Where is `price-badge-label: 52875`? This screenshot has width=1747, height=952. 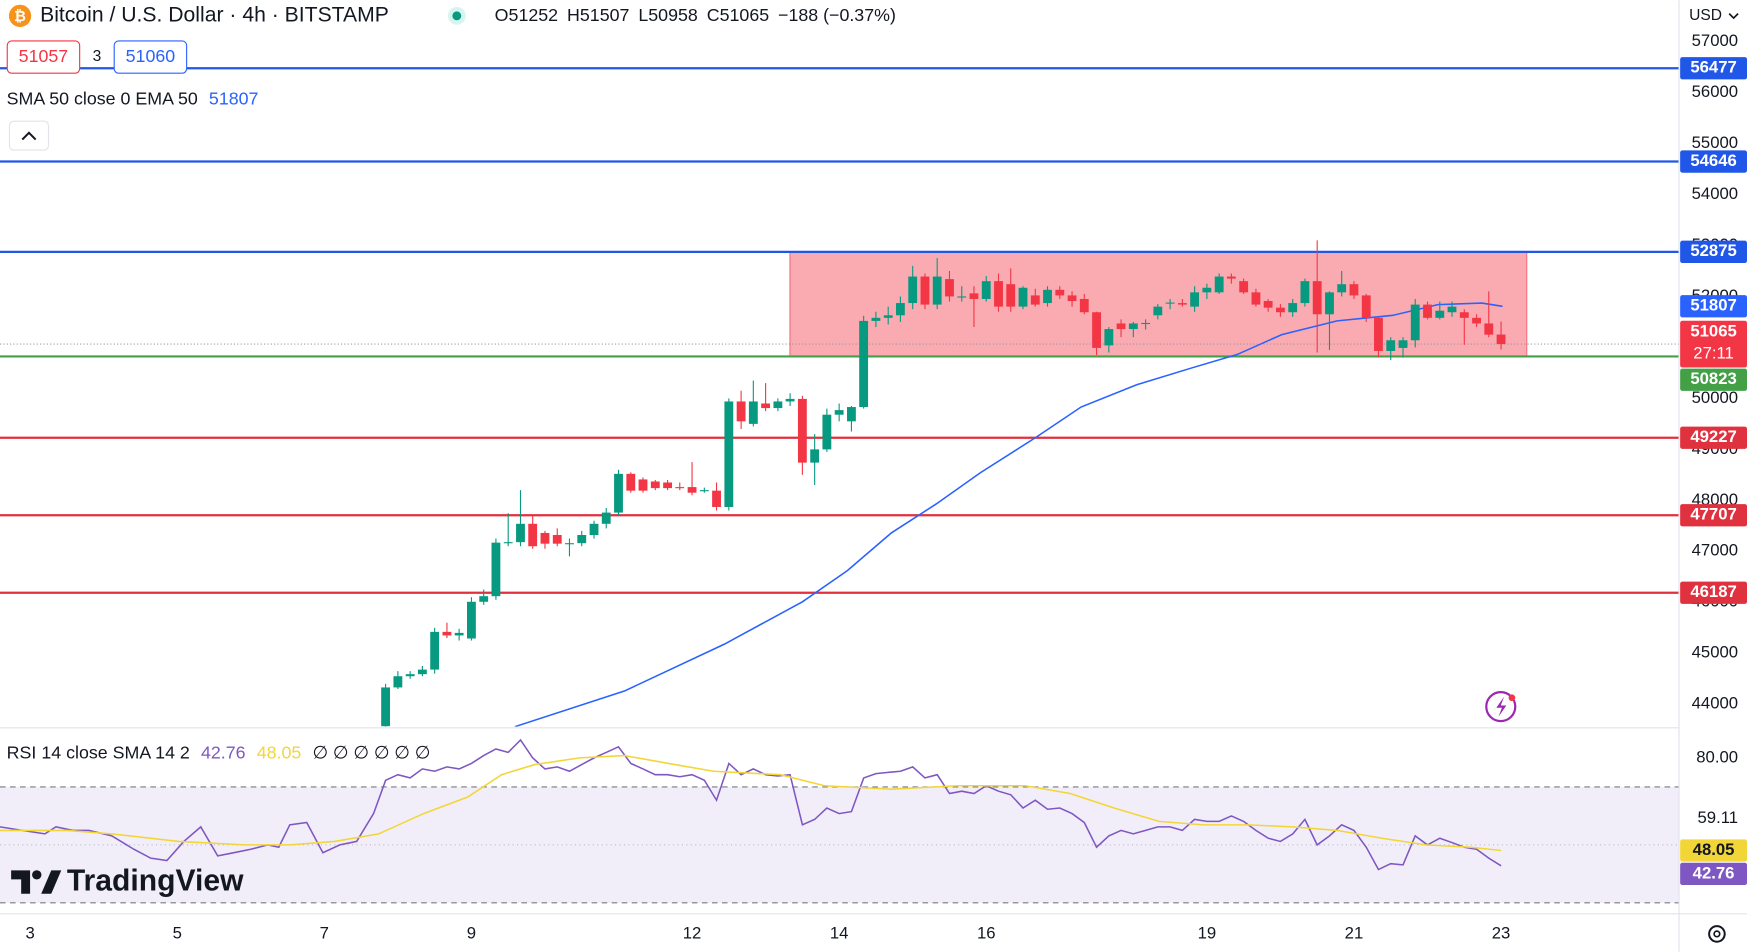
price-badge-label: 52875 is located at coordinates (1713, 250).